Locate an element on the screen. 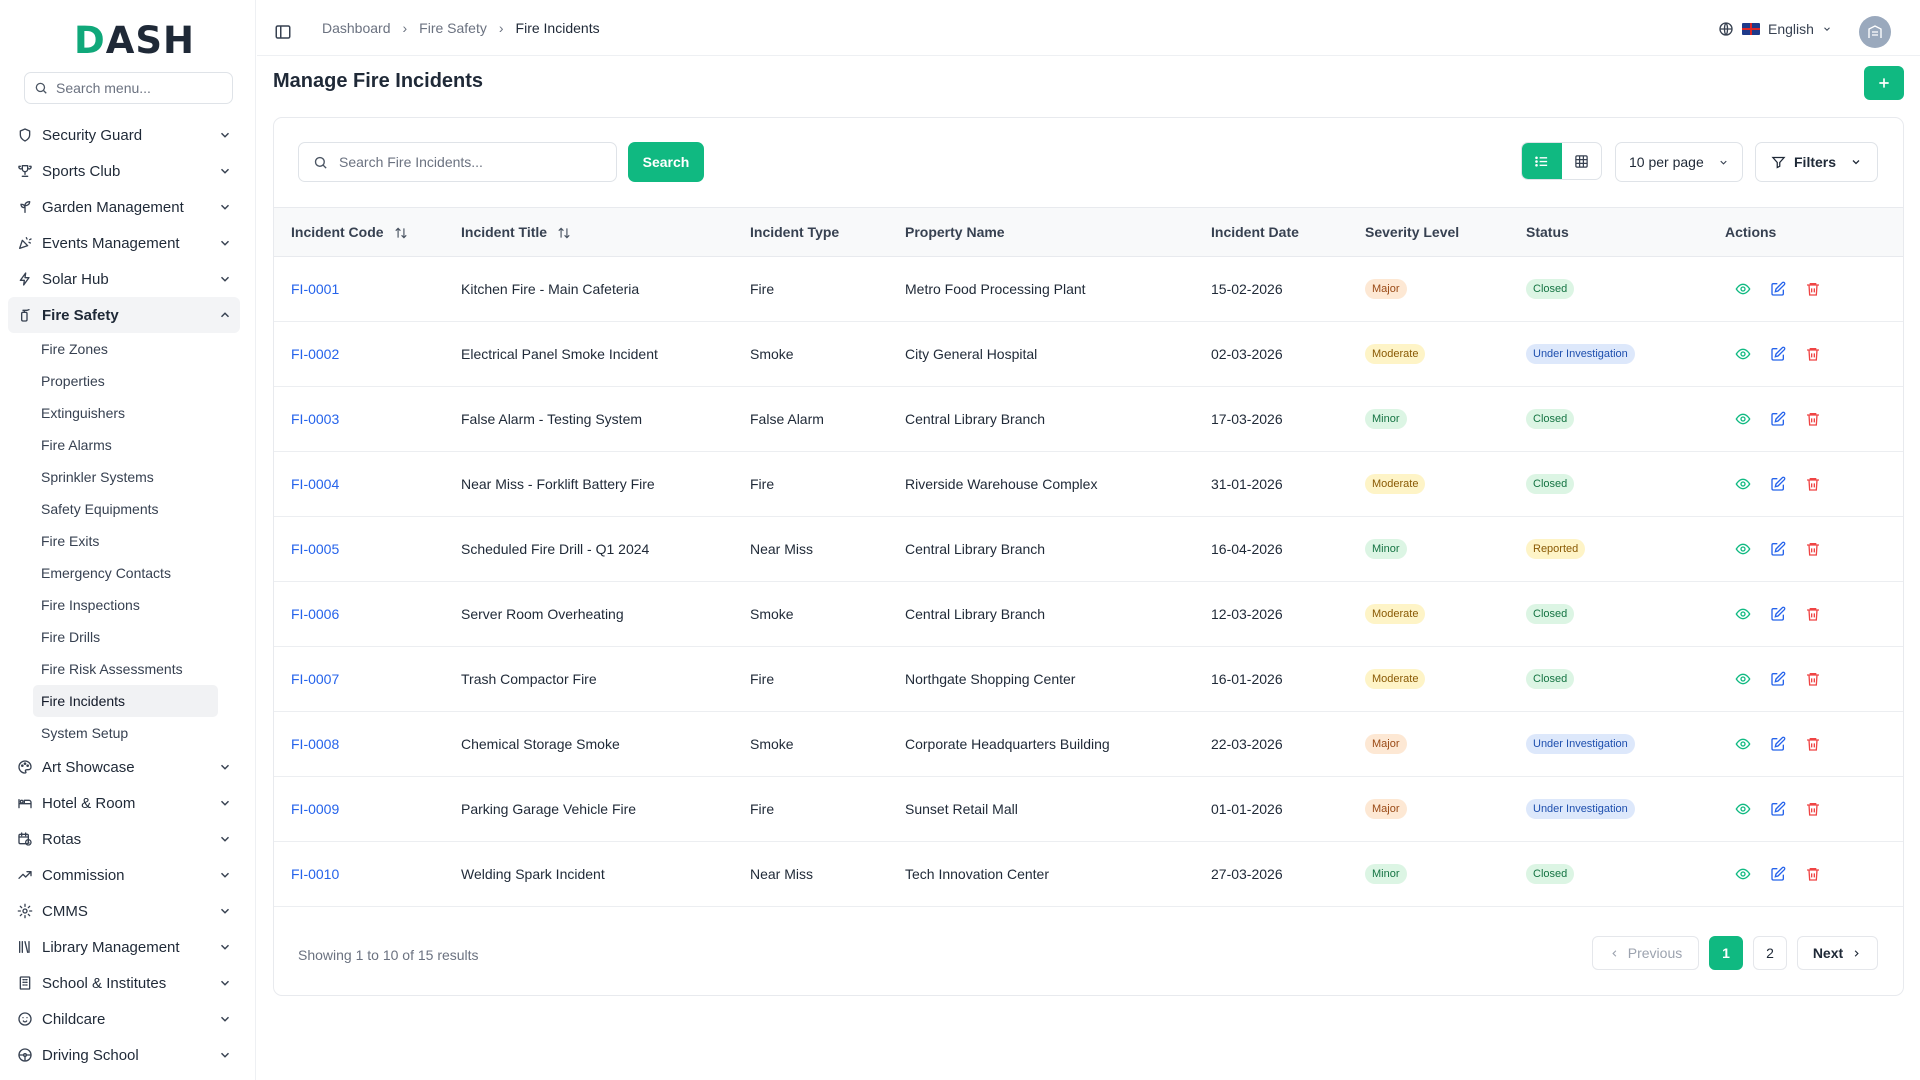 The width and height of the screenshot is (1920, 1080). per-page-value: 10 per page is located at coordinates (1666, 162).